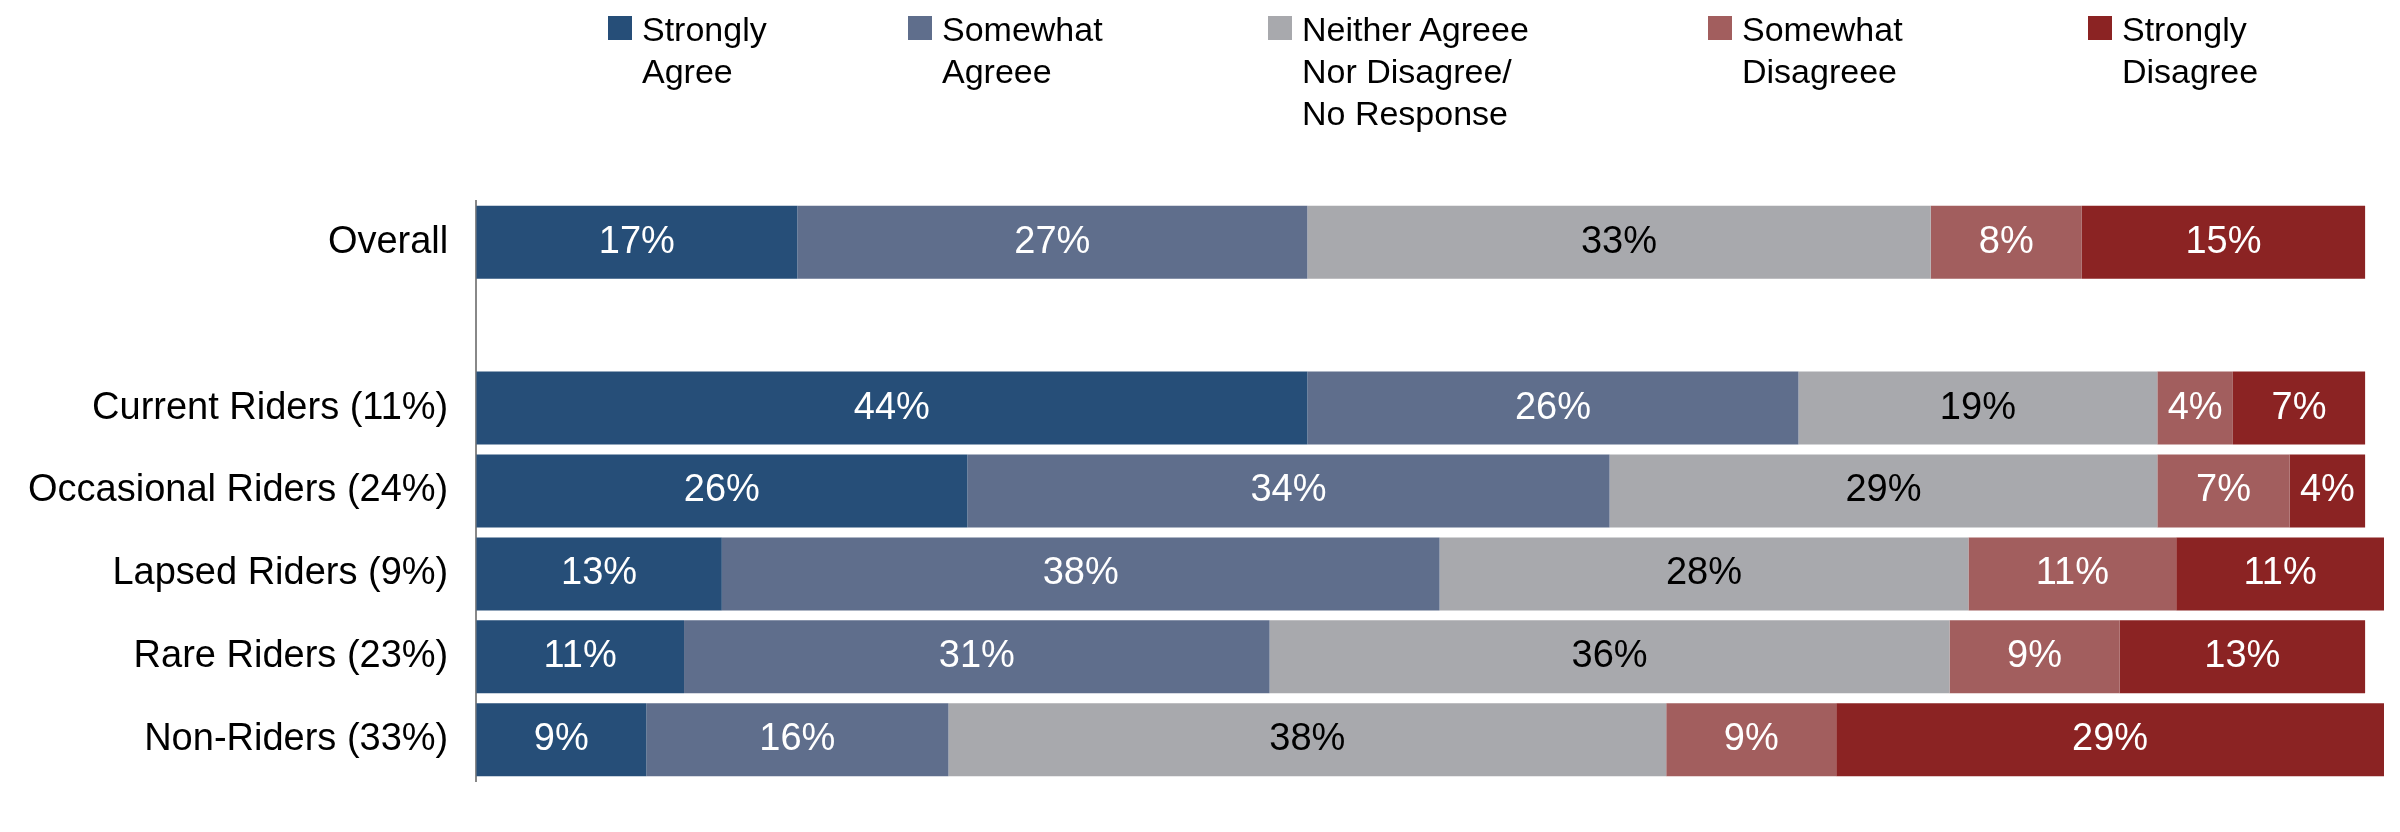  What do you see at coordinates (1022, 50) in the screenshot?
I see `legend-label: Somewhat Agreee` at bounding box center [1022, 50].